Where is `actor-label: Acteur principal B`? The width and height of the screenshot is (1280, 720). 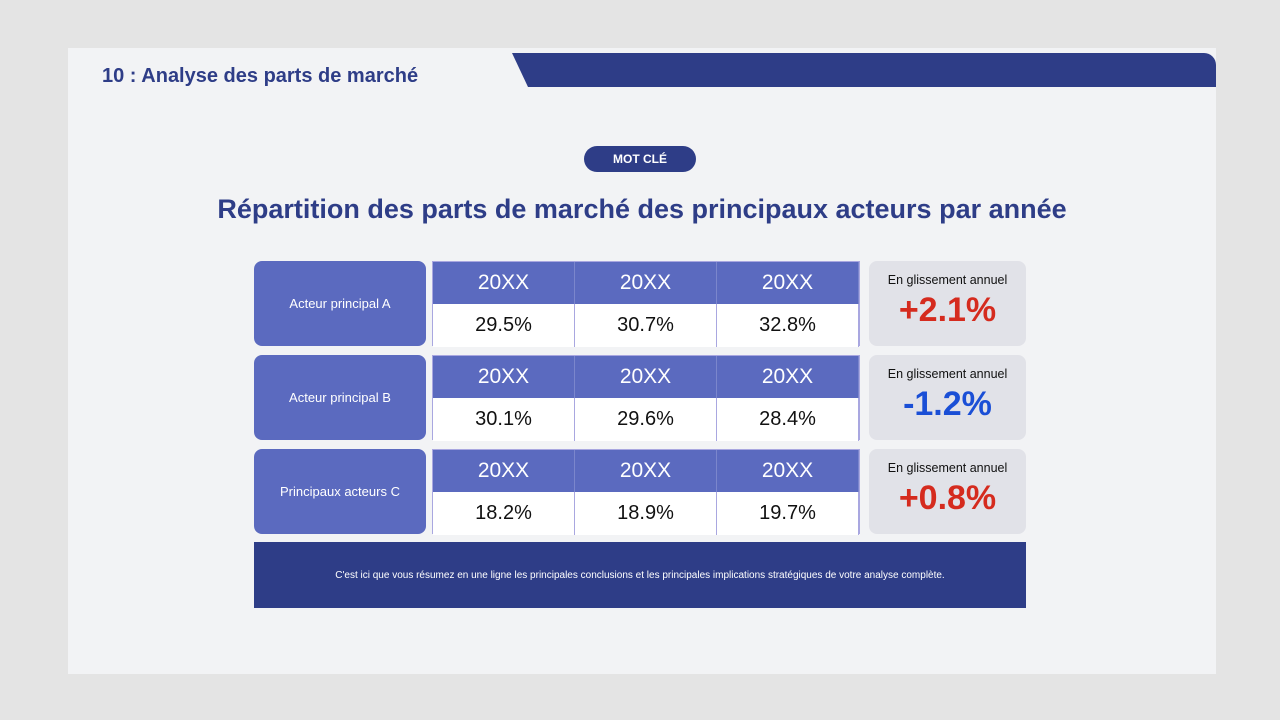
actor-label: Acteur principal B is located at coordinates (340, 397).